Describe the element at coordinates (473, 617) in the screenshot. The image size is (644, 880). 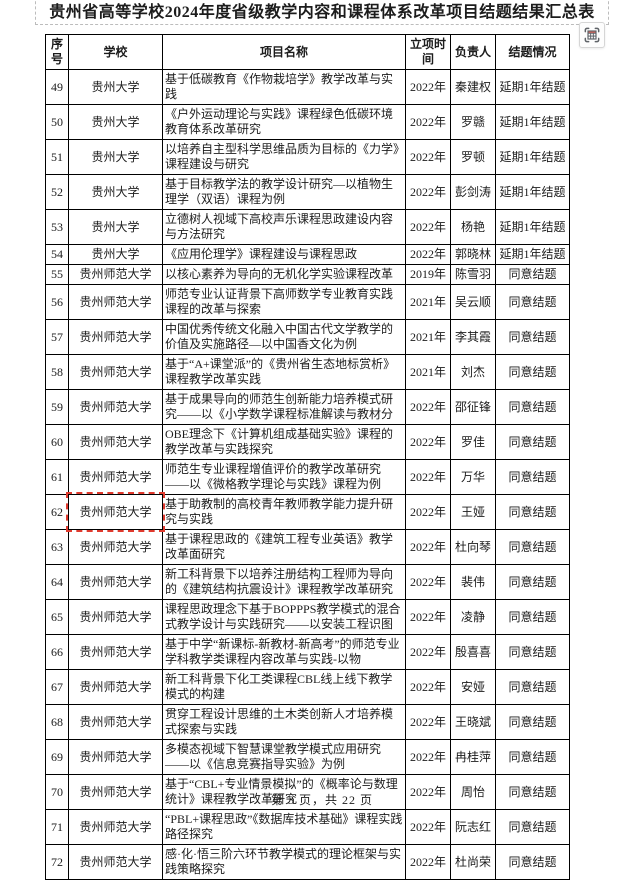
I see `cell-lead: 凌静` at that location.